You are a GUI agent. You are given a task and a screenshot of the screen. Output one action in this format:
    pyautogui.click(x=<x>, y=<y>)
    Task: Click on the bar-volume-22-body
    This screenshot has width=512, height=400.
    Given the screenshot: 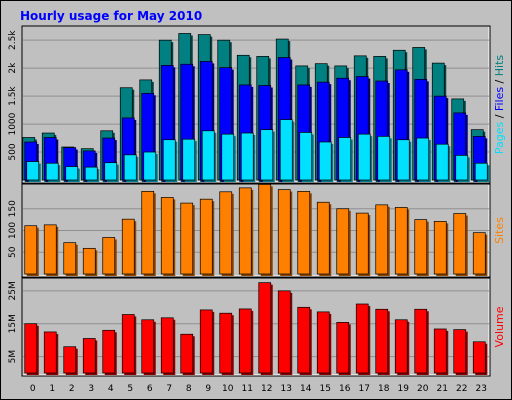 What is the action you would take?
    pyautogui.click(x=460, y=351)
    